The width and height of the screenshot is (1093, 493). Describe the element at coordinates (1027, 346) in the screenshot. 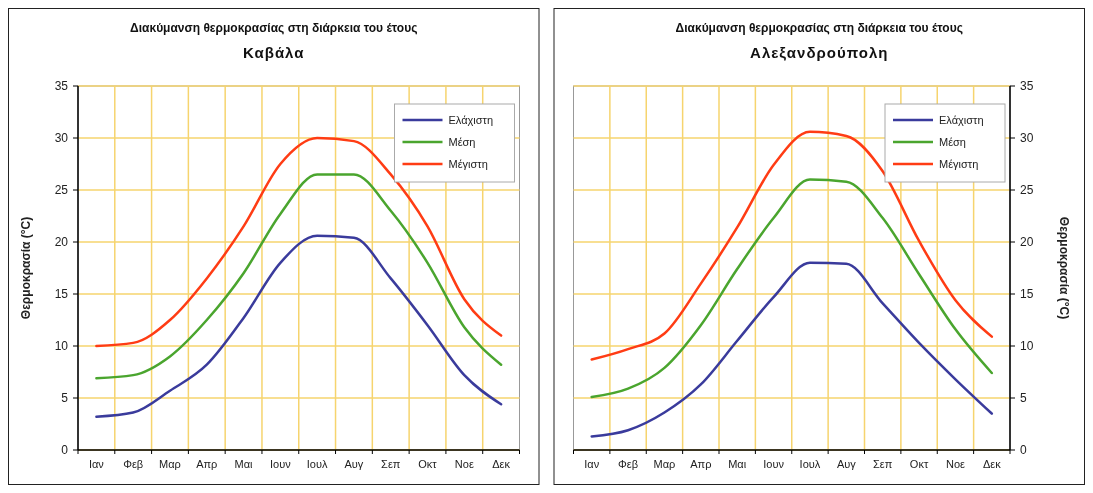

I see `y2-tick-label: 10` at that location.